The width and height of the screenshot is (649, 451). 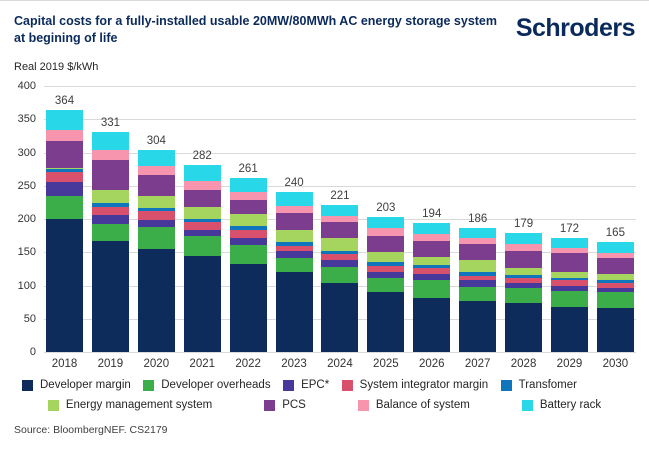 I want to click on segment-pcs-2023, so click(x=294, y=222).